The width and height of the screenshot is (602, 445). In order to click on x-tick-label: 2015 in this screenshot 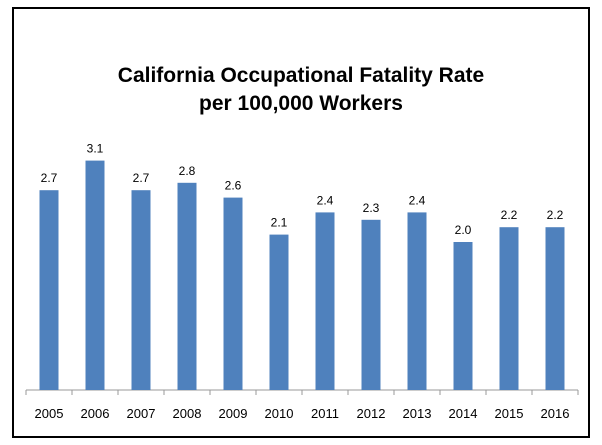, I will do `click(509, 413)`.